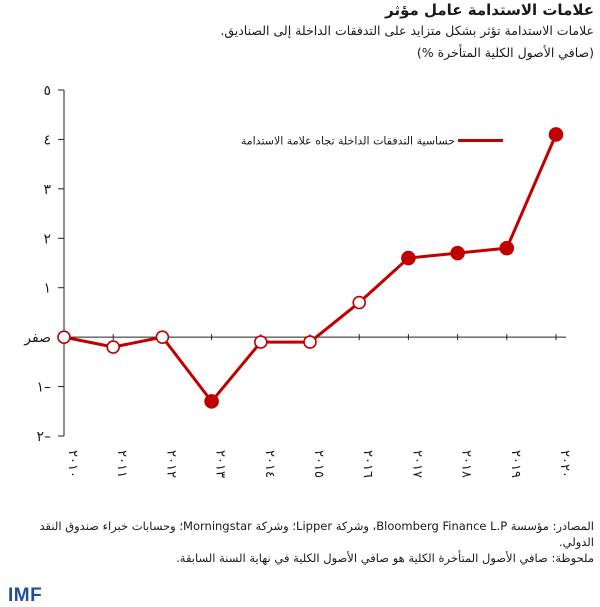  I want to click on y-tick-label: ٤, so click(47, 140).